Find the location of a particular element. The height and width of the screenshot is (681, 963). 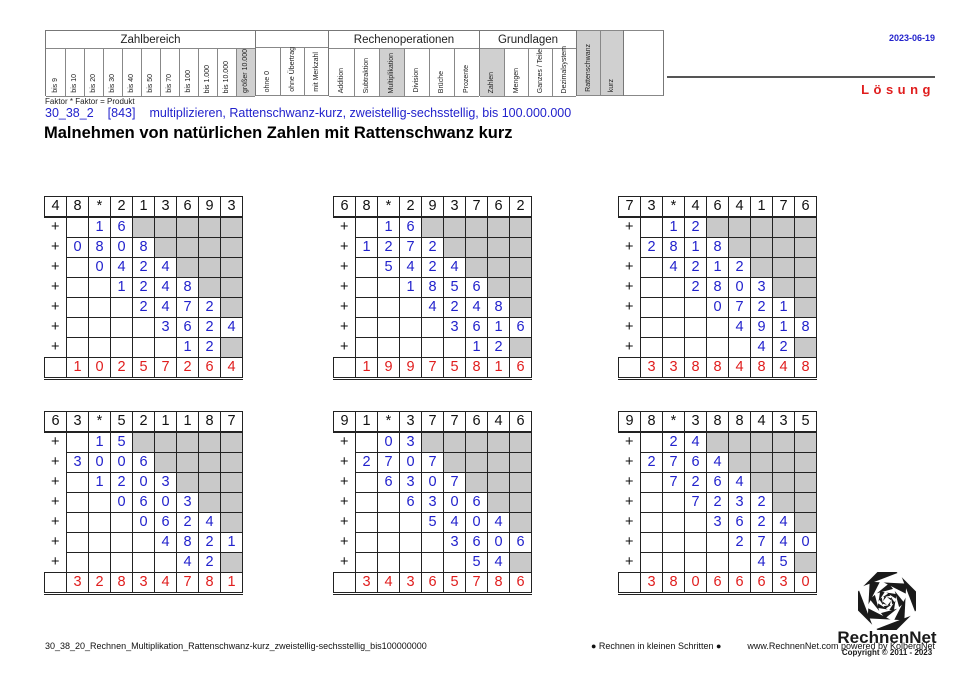

footer-website: www.RechnenNet.com powered by KolbergNet is located at coordinates (841, 646).